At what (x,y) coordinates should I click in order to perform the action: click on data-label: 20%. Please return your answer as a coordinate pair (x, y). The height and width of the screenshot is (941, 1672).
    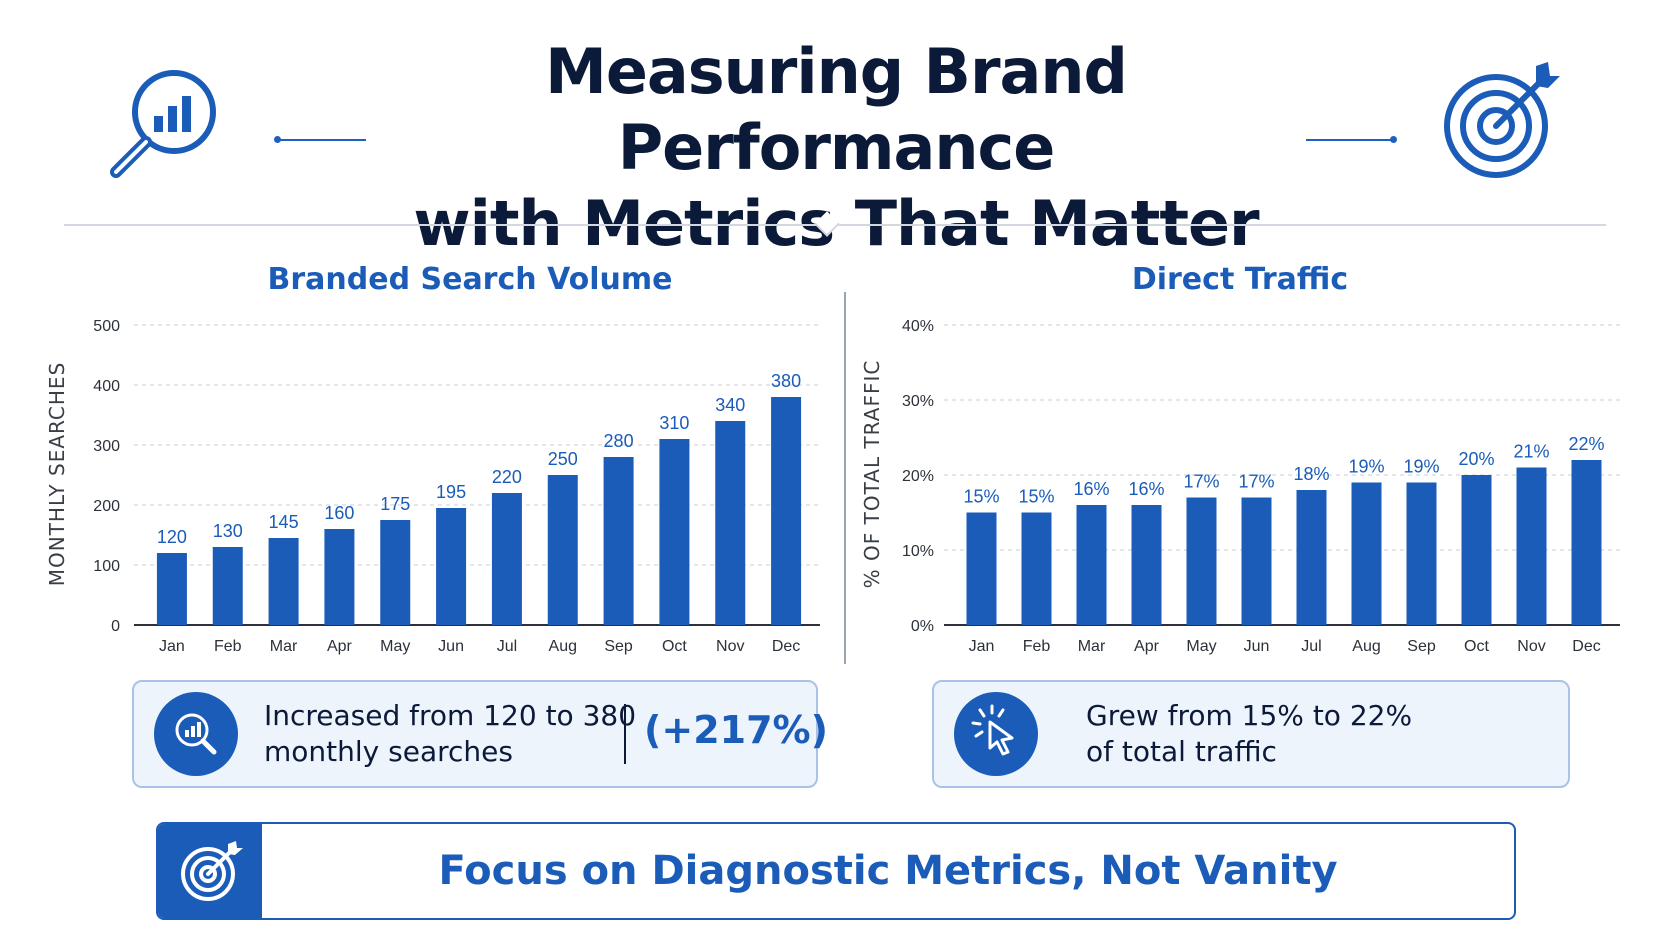
    Looking at the image, I should click on (1476, 459).